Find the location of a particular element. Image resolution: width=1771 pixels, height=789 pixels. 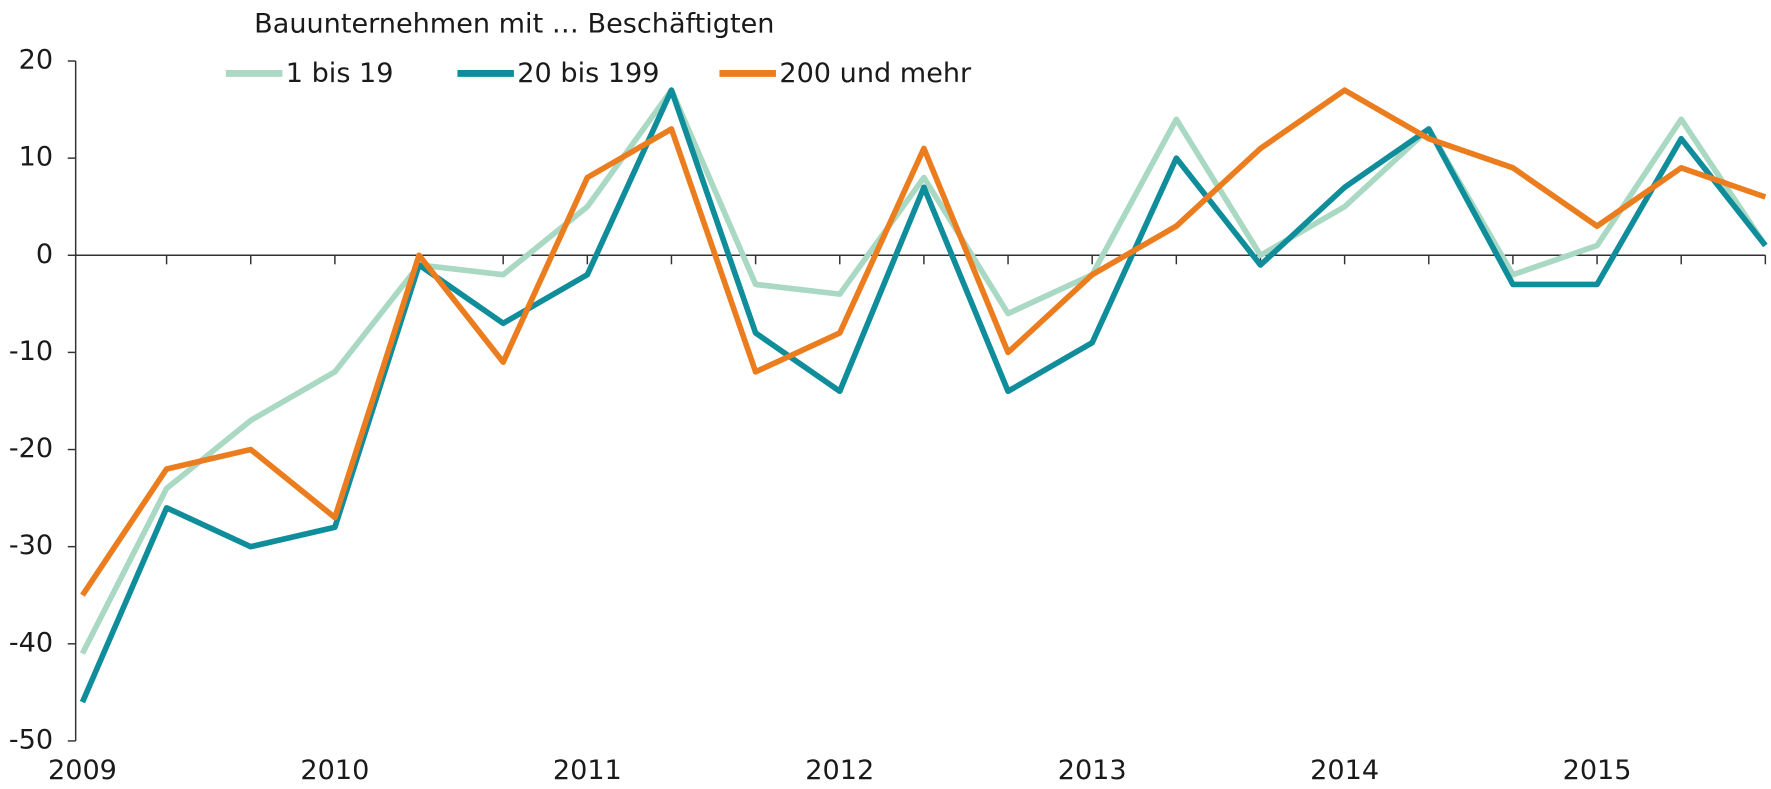

y-tick-label: 20 is located at coordinates (36, 60).